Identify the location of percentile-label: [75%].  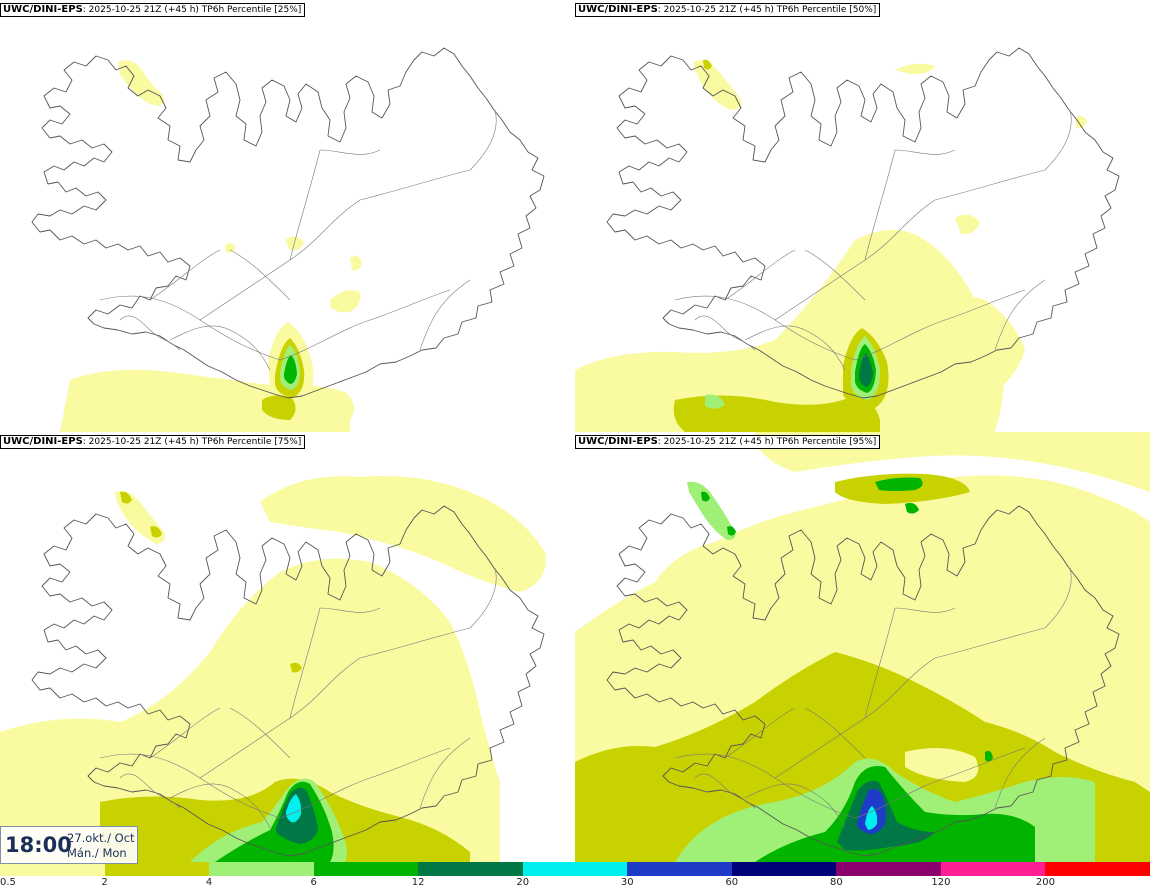
(288, 442).